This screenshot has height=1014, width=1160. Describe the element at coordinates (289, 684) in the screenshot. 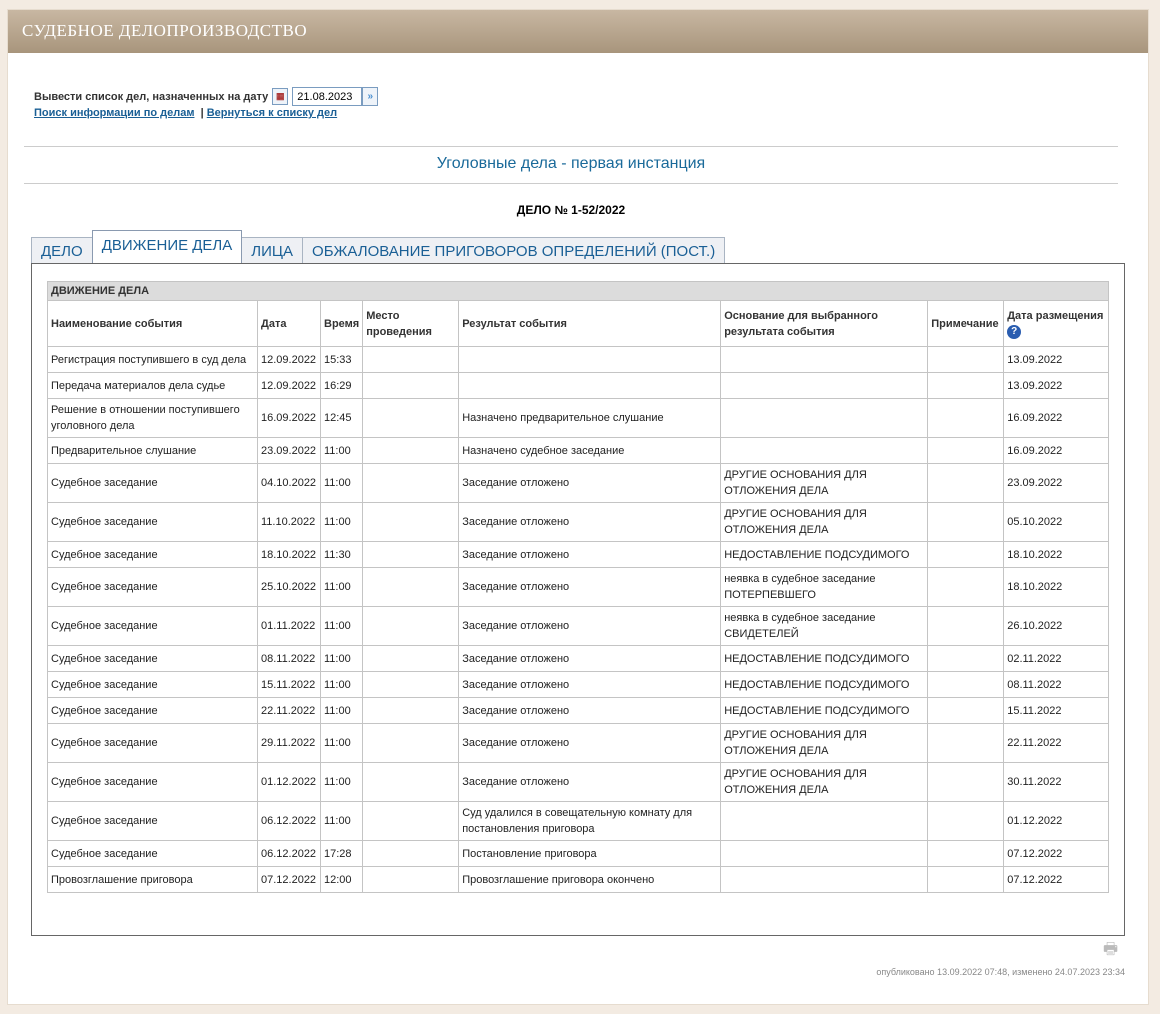

I see `cell-date: 15.11.2022` at that location.